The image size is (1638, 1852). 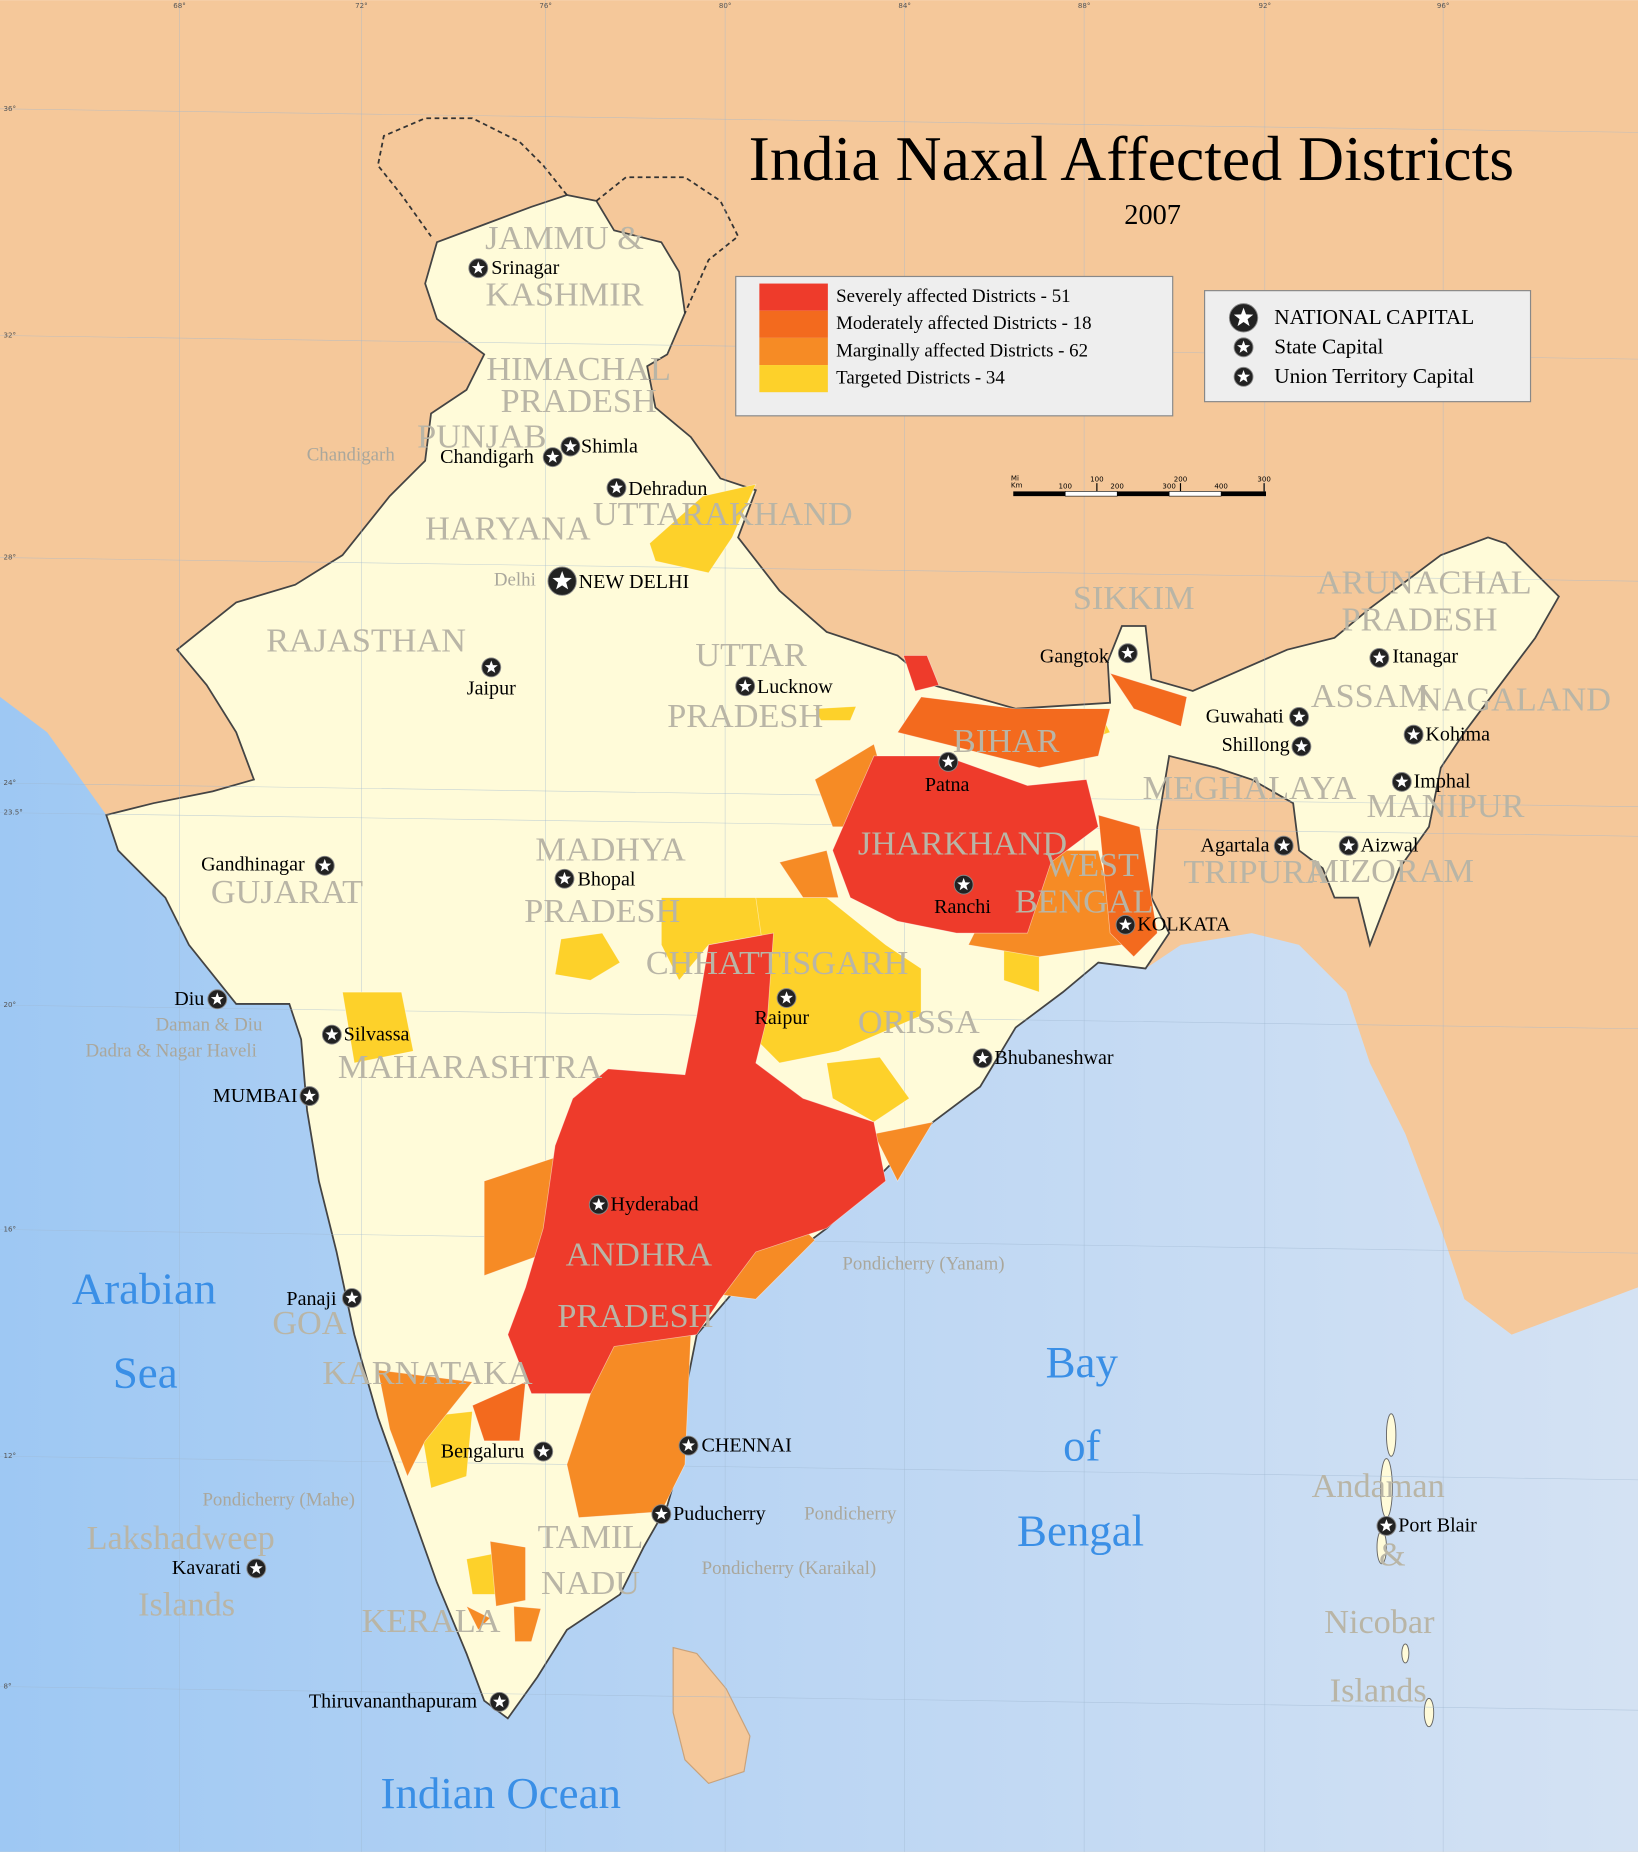 I want to click on island-label: Nicobar, so click(x=1379, y=1622).